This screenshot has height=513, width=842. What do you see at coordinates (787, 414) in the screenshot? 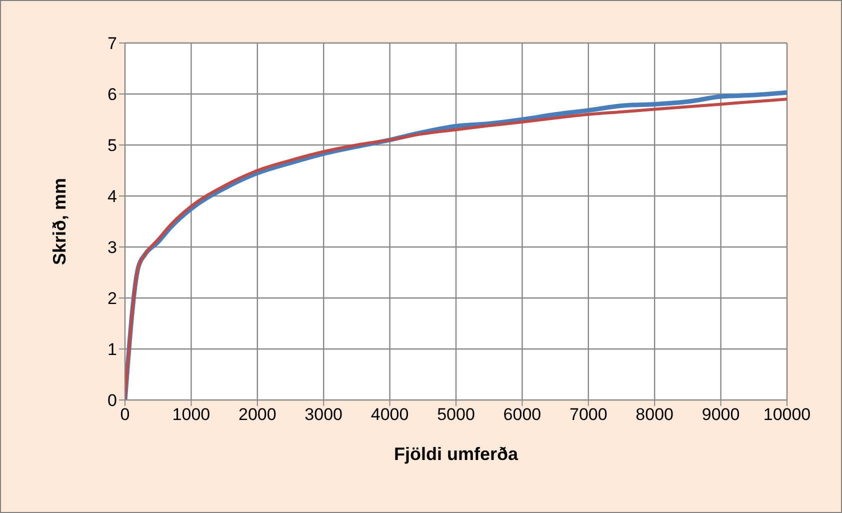
I see `x-tick-label: 10000` at bounding box center [787, 414].